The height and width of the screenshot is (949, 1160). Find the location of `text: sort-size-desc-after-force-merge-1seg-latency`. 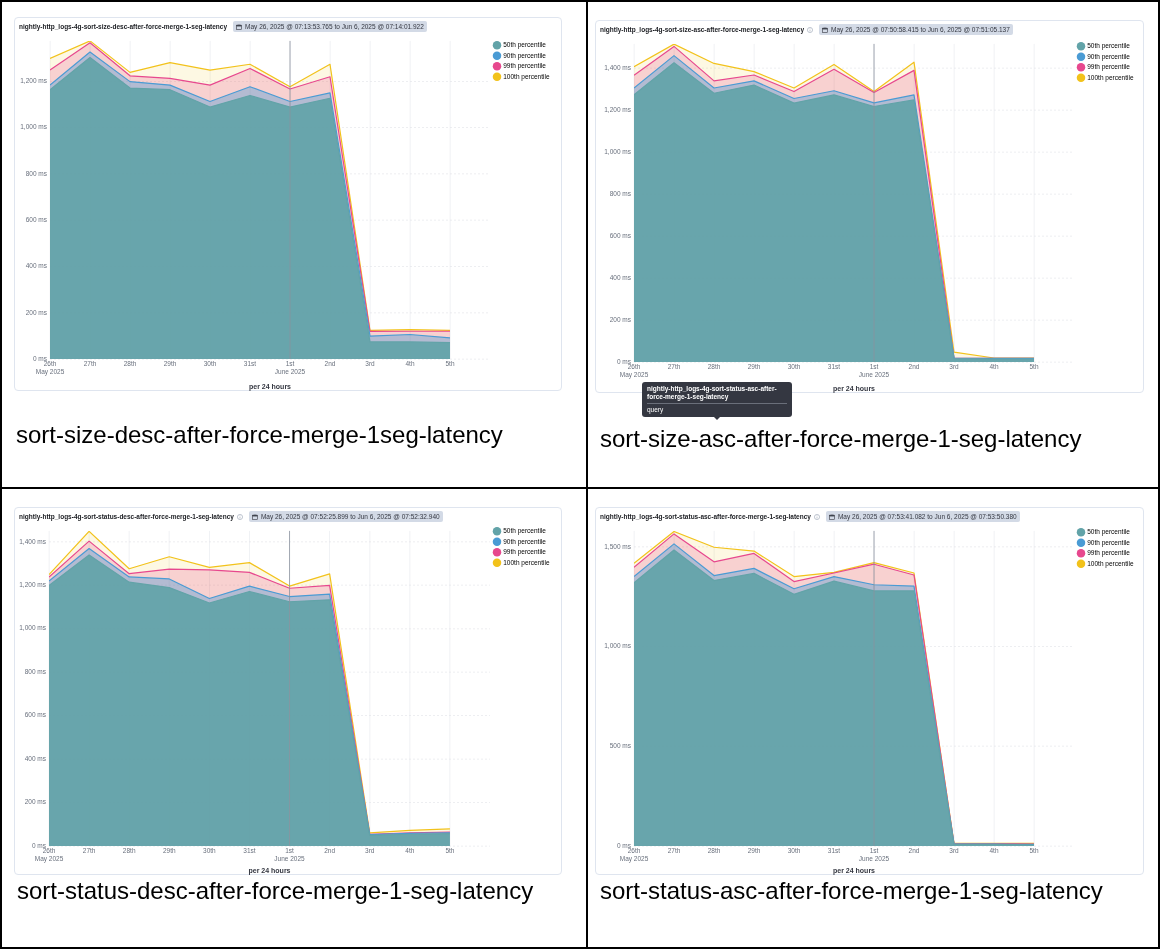

text: sort-size-desc-after-force-merge-1seg-latency is located at coordinates (259, 435).